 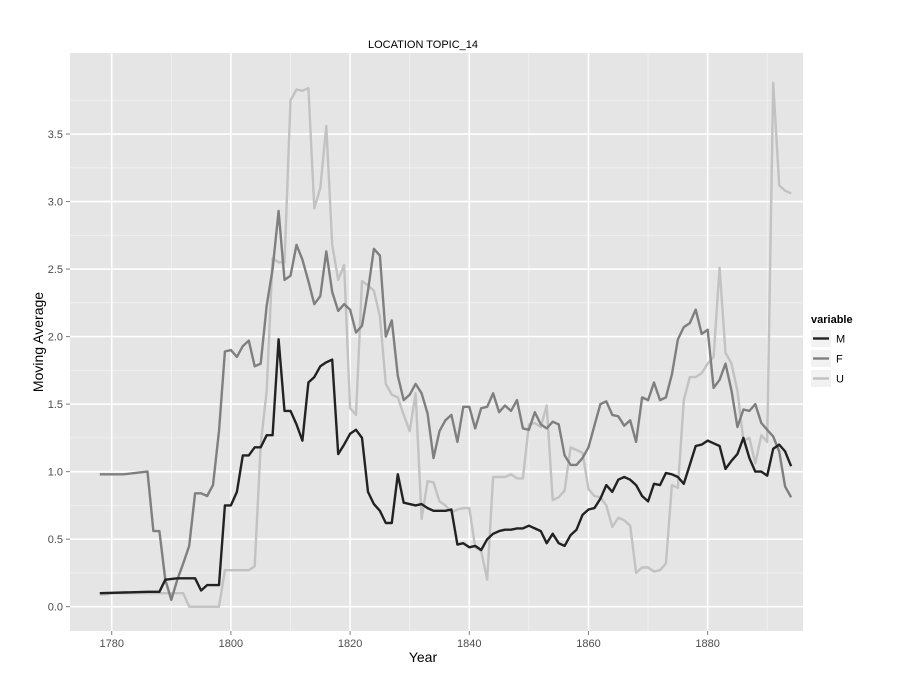 What do you see at coordinates (469, 644) in the screenshot?
I see `x-tick-label: 1840` at bounding box center [469, 644].